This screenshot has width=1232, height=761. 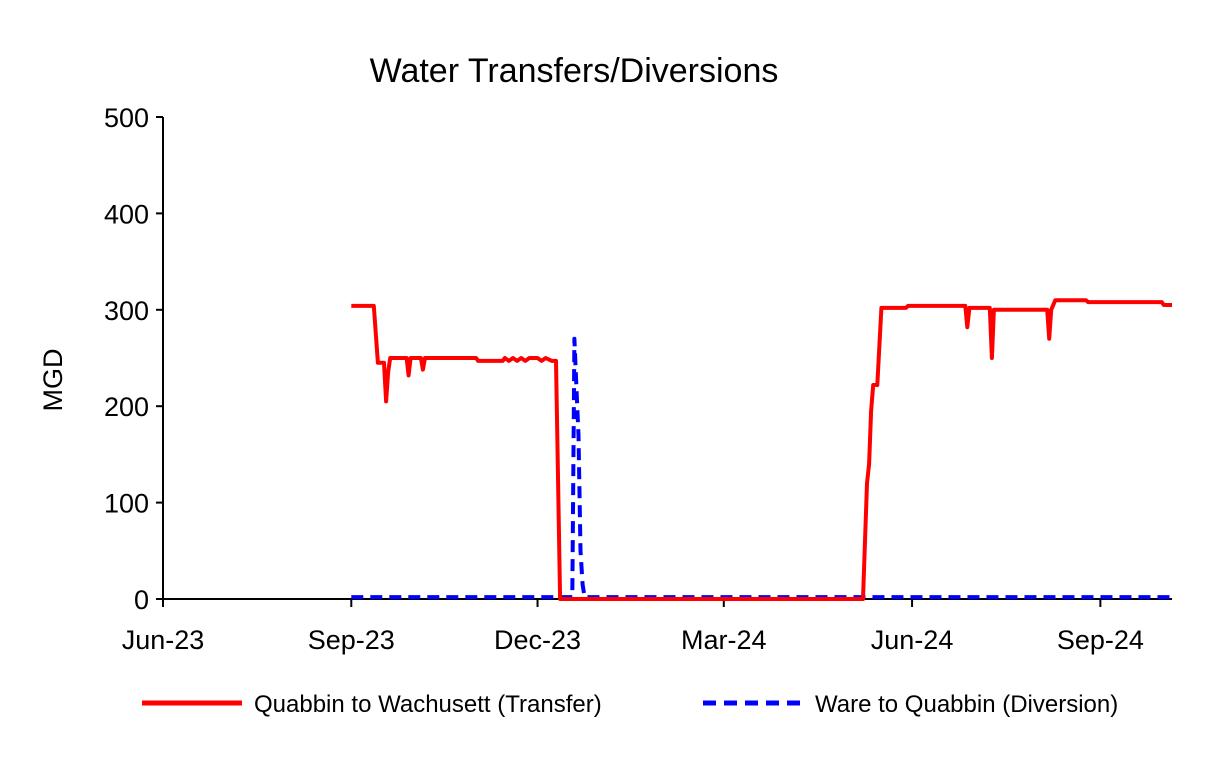 What do you see at coordinates (141, 600) in the screenshot?
I see `y-tick-label: 0` at bounding box center [141, 600].